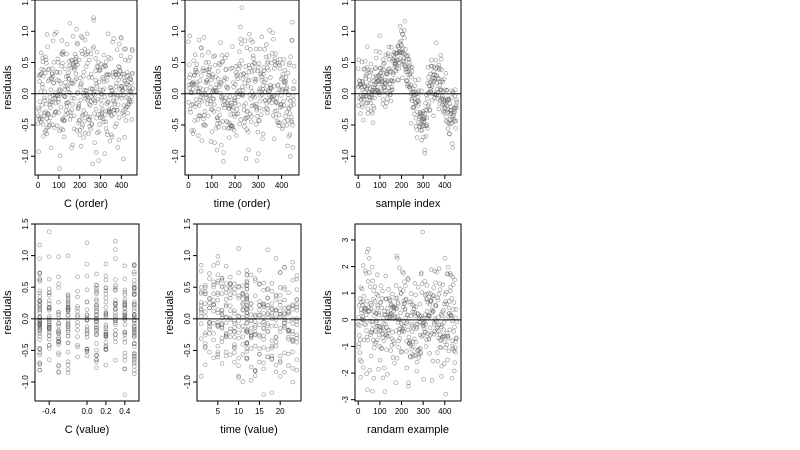 The image size is (800, 450). I want to click on y-tick-label: 0.5, so click(345, 62).